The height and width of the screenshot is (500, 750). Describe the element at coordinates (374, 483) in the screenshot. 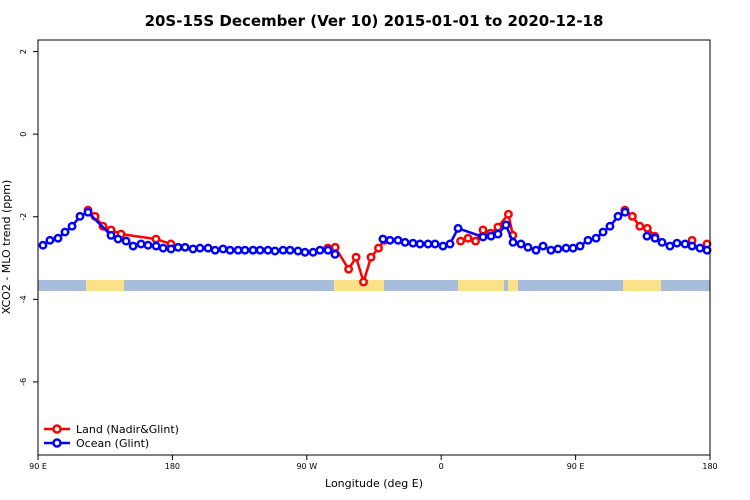

I see `x-axis-label: Longitude (deg E)` at that location.